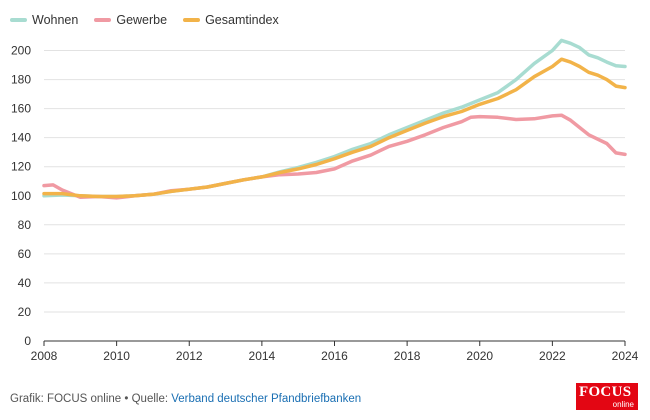  I want to click on y-tick-label: 20, so click(25, 312).